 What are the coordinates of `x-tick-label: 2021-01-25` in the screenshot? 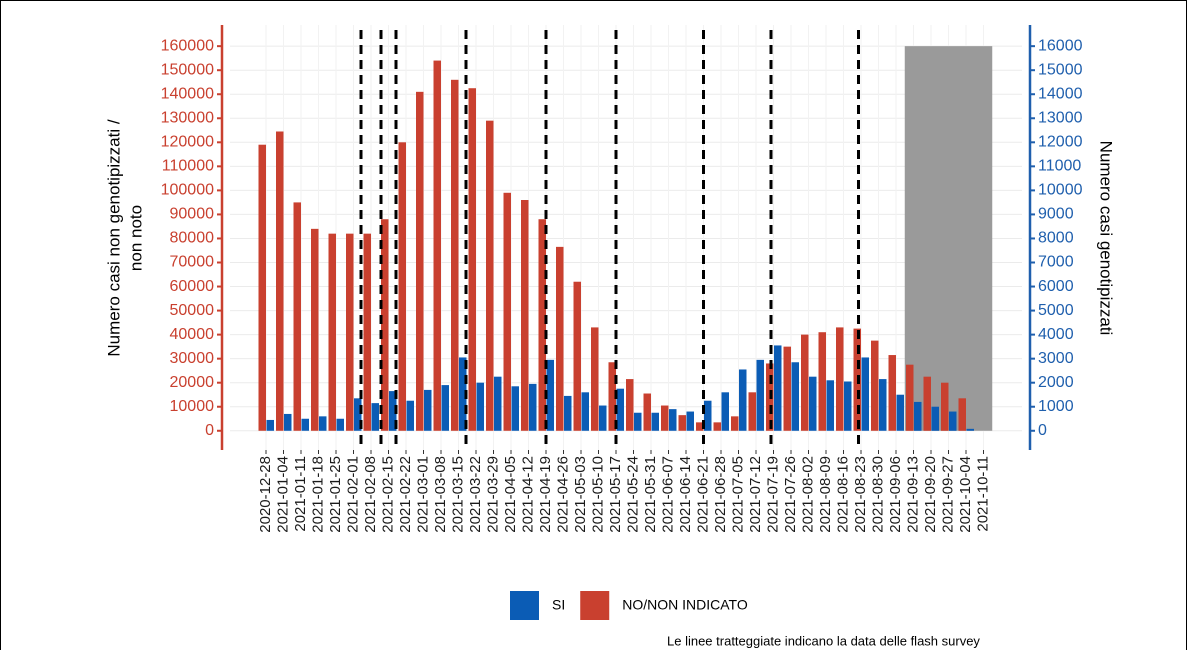 It's located at (335, 494).